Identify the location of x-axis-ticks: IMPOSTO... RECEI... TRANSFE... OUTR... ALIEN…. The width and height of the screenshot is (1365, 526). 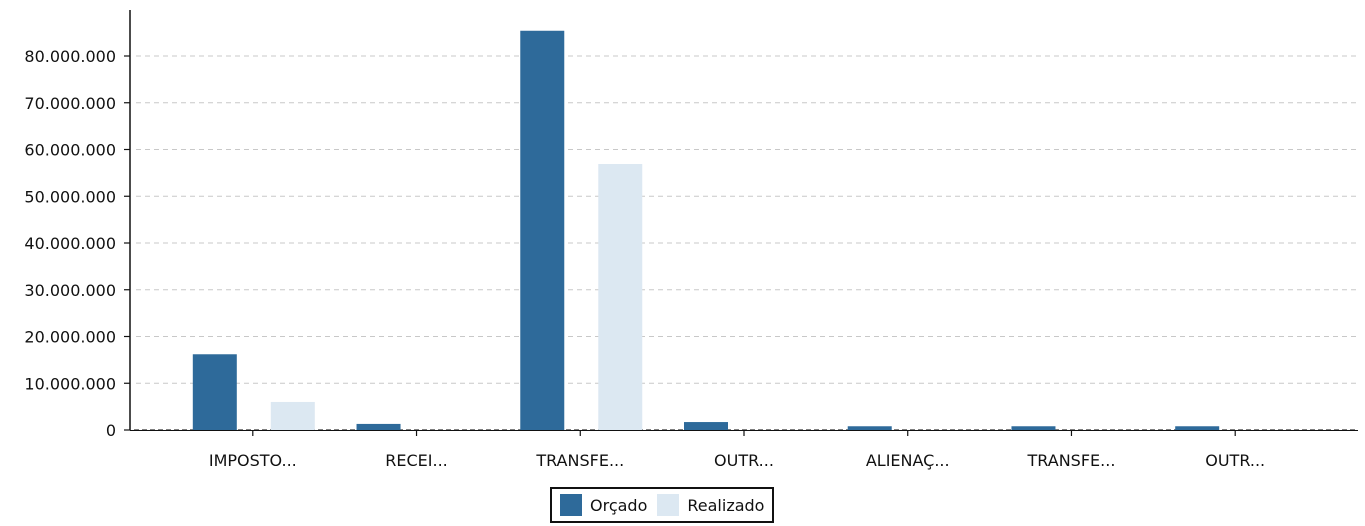
(737, 450).